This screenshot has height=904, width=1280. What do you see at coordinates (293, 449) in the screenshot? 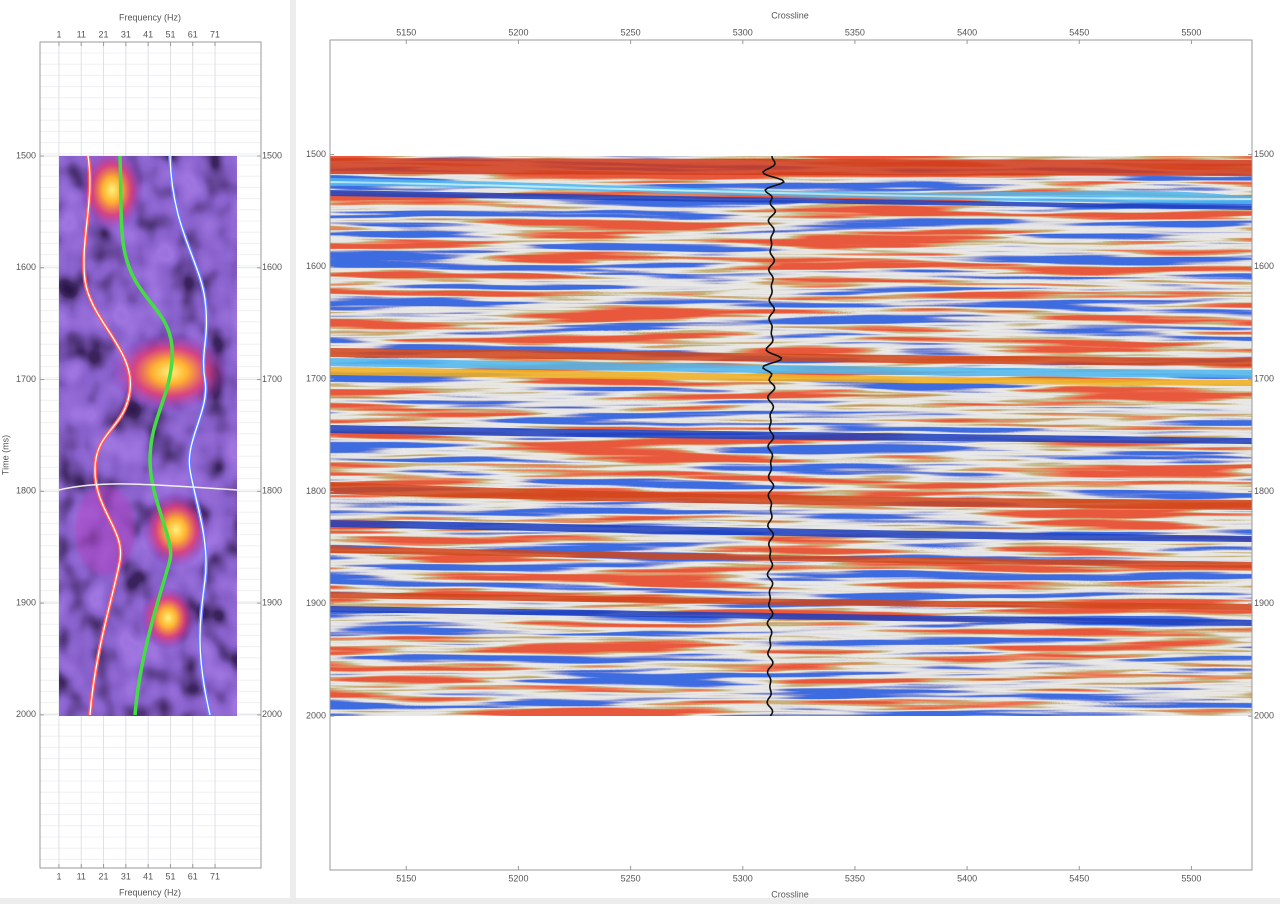
I see `splitter` at bounding box center [293, 449].